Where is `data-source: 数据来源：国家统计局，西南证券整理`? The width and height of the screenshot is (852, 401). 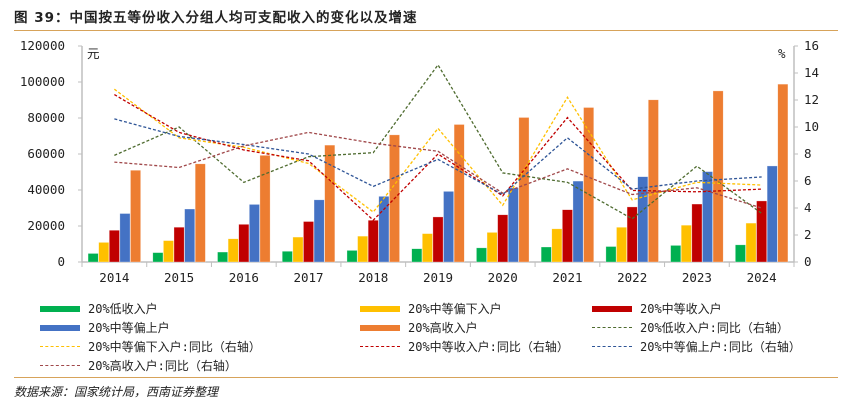 data-source: 数据来源：国家统计局，西南证券整理 is located at coordinates (116, 392).